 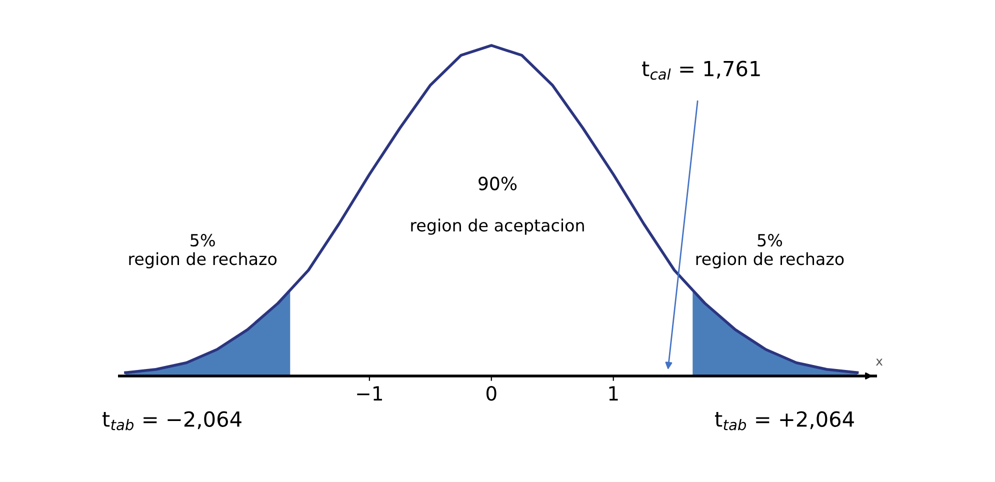 I want to click on x-tick-label: 0, so click(x=491, y=393).